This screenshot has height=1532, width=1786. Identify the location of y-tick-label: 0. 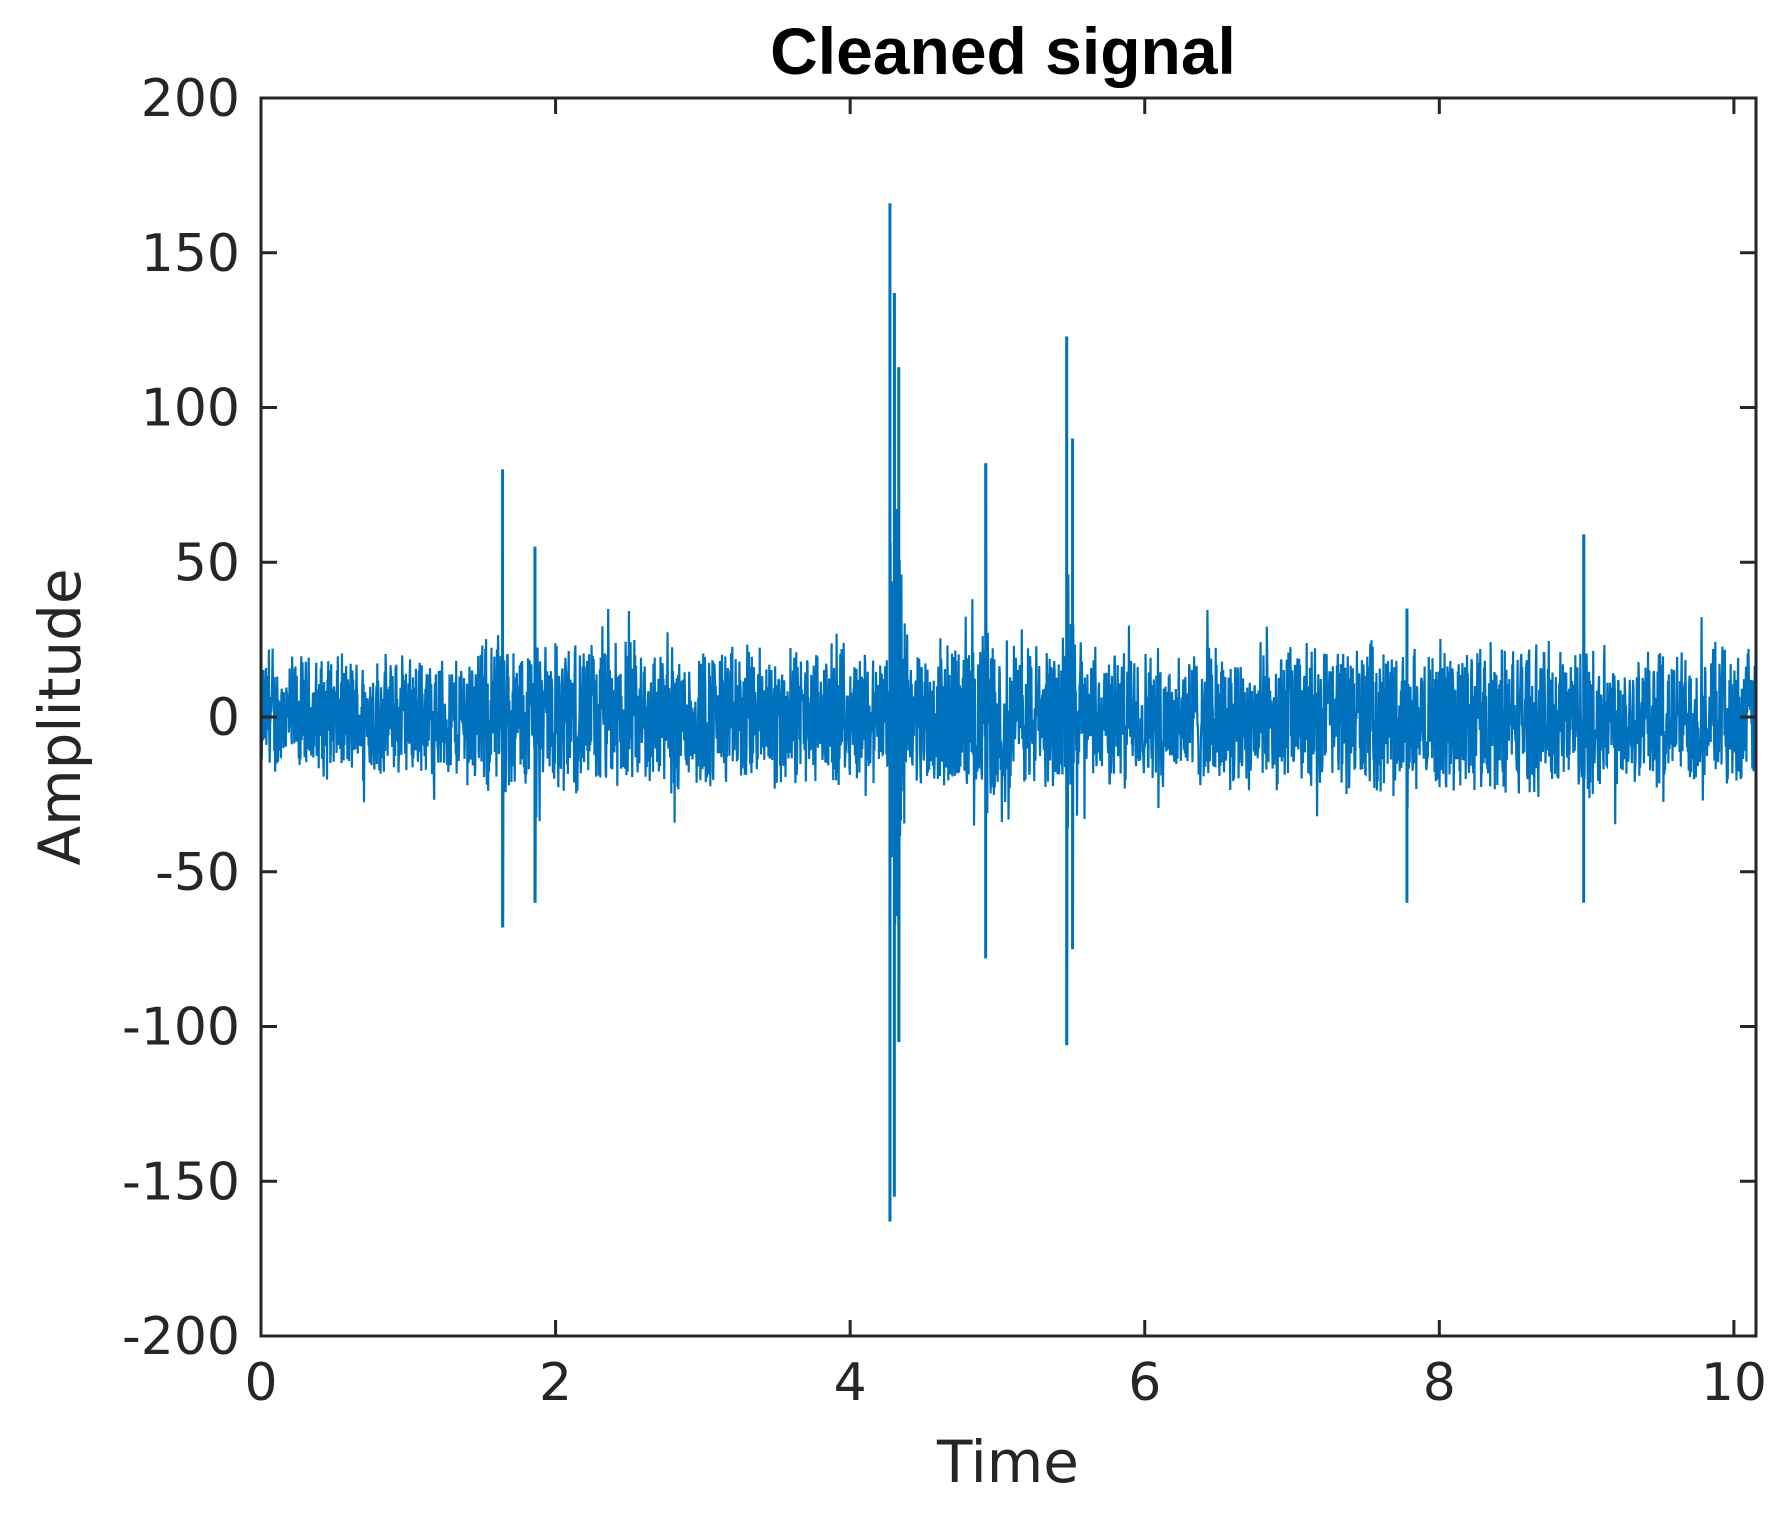
(223, 718).